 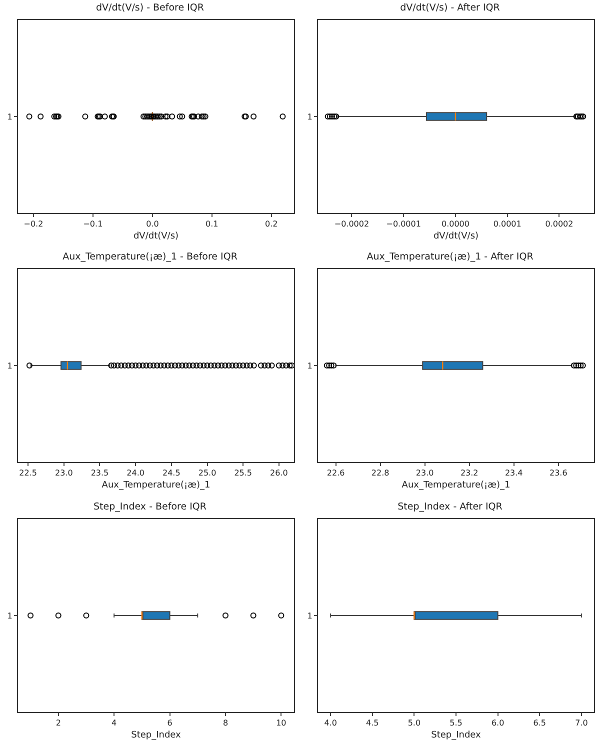 What do you see at coordinates (169, 723) in the screenshot?
I see `x-tick-label: 6` at bounding box center [169, 723].